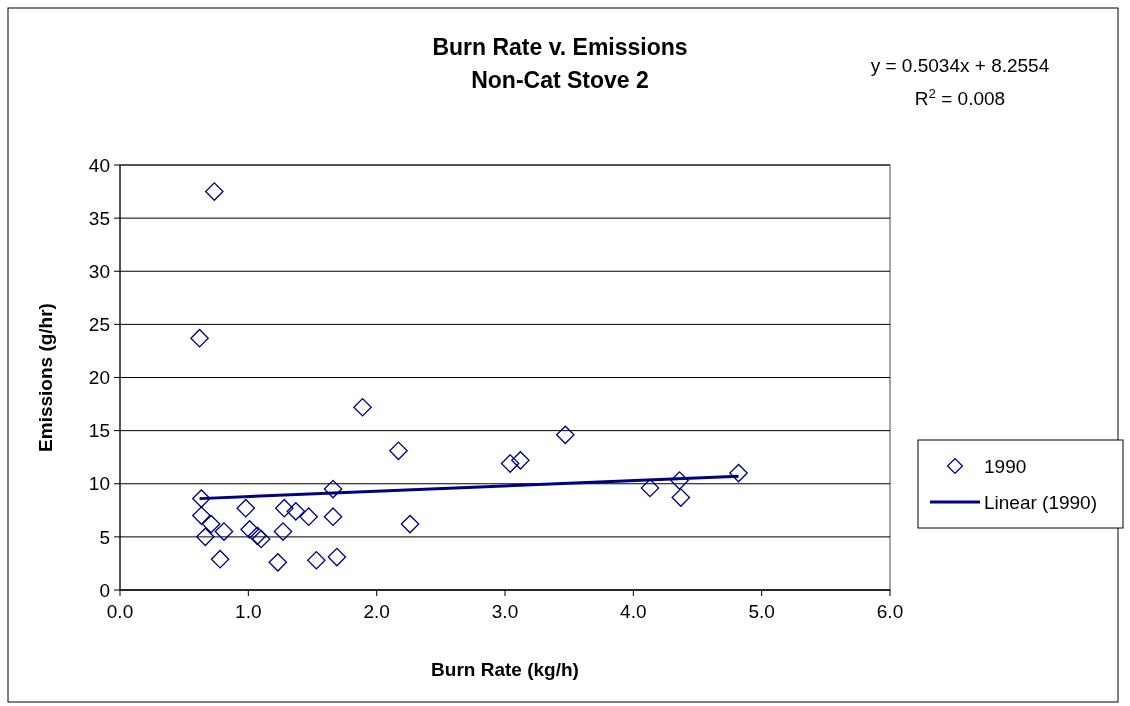  What do you see at coordinates (99, 378) in the screenshot?
I see `y-tick-label: 20` at bounding box center [99, 378].